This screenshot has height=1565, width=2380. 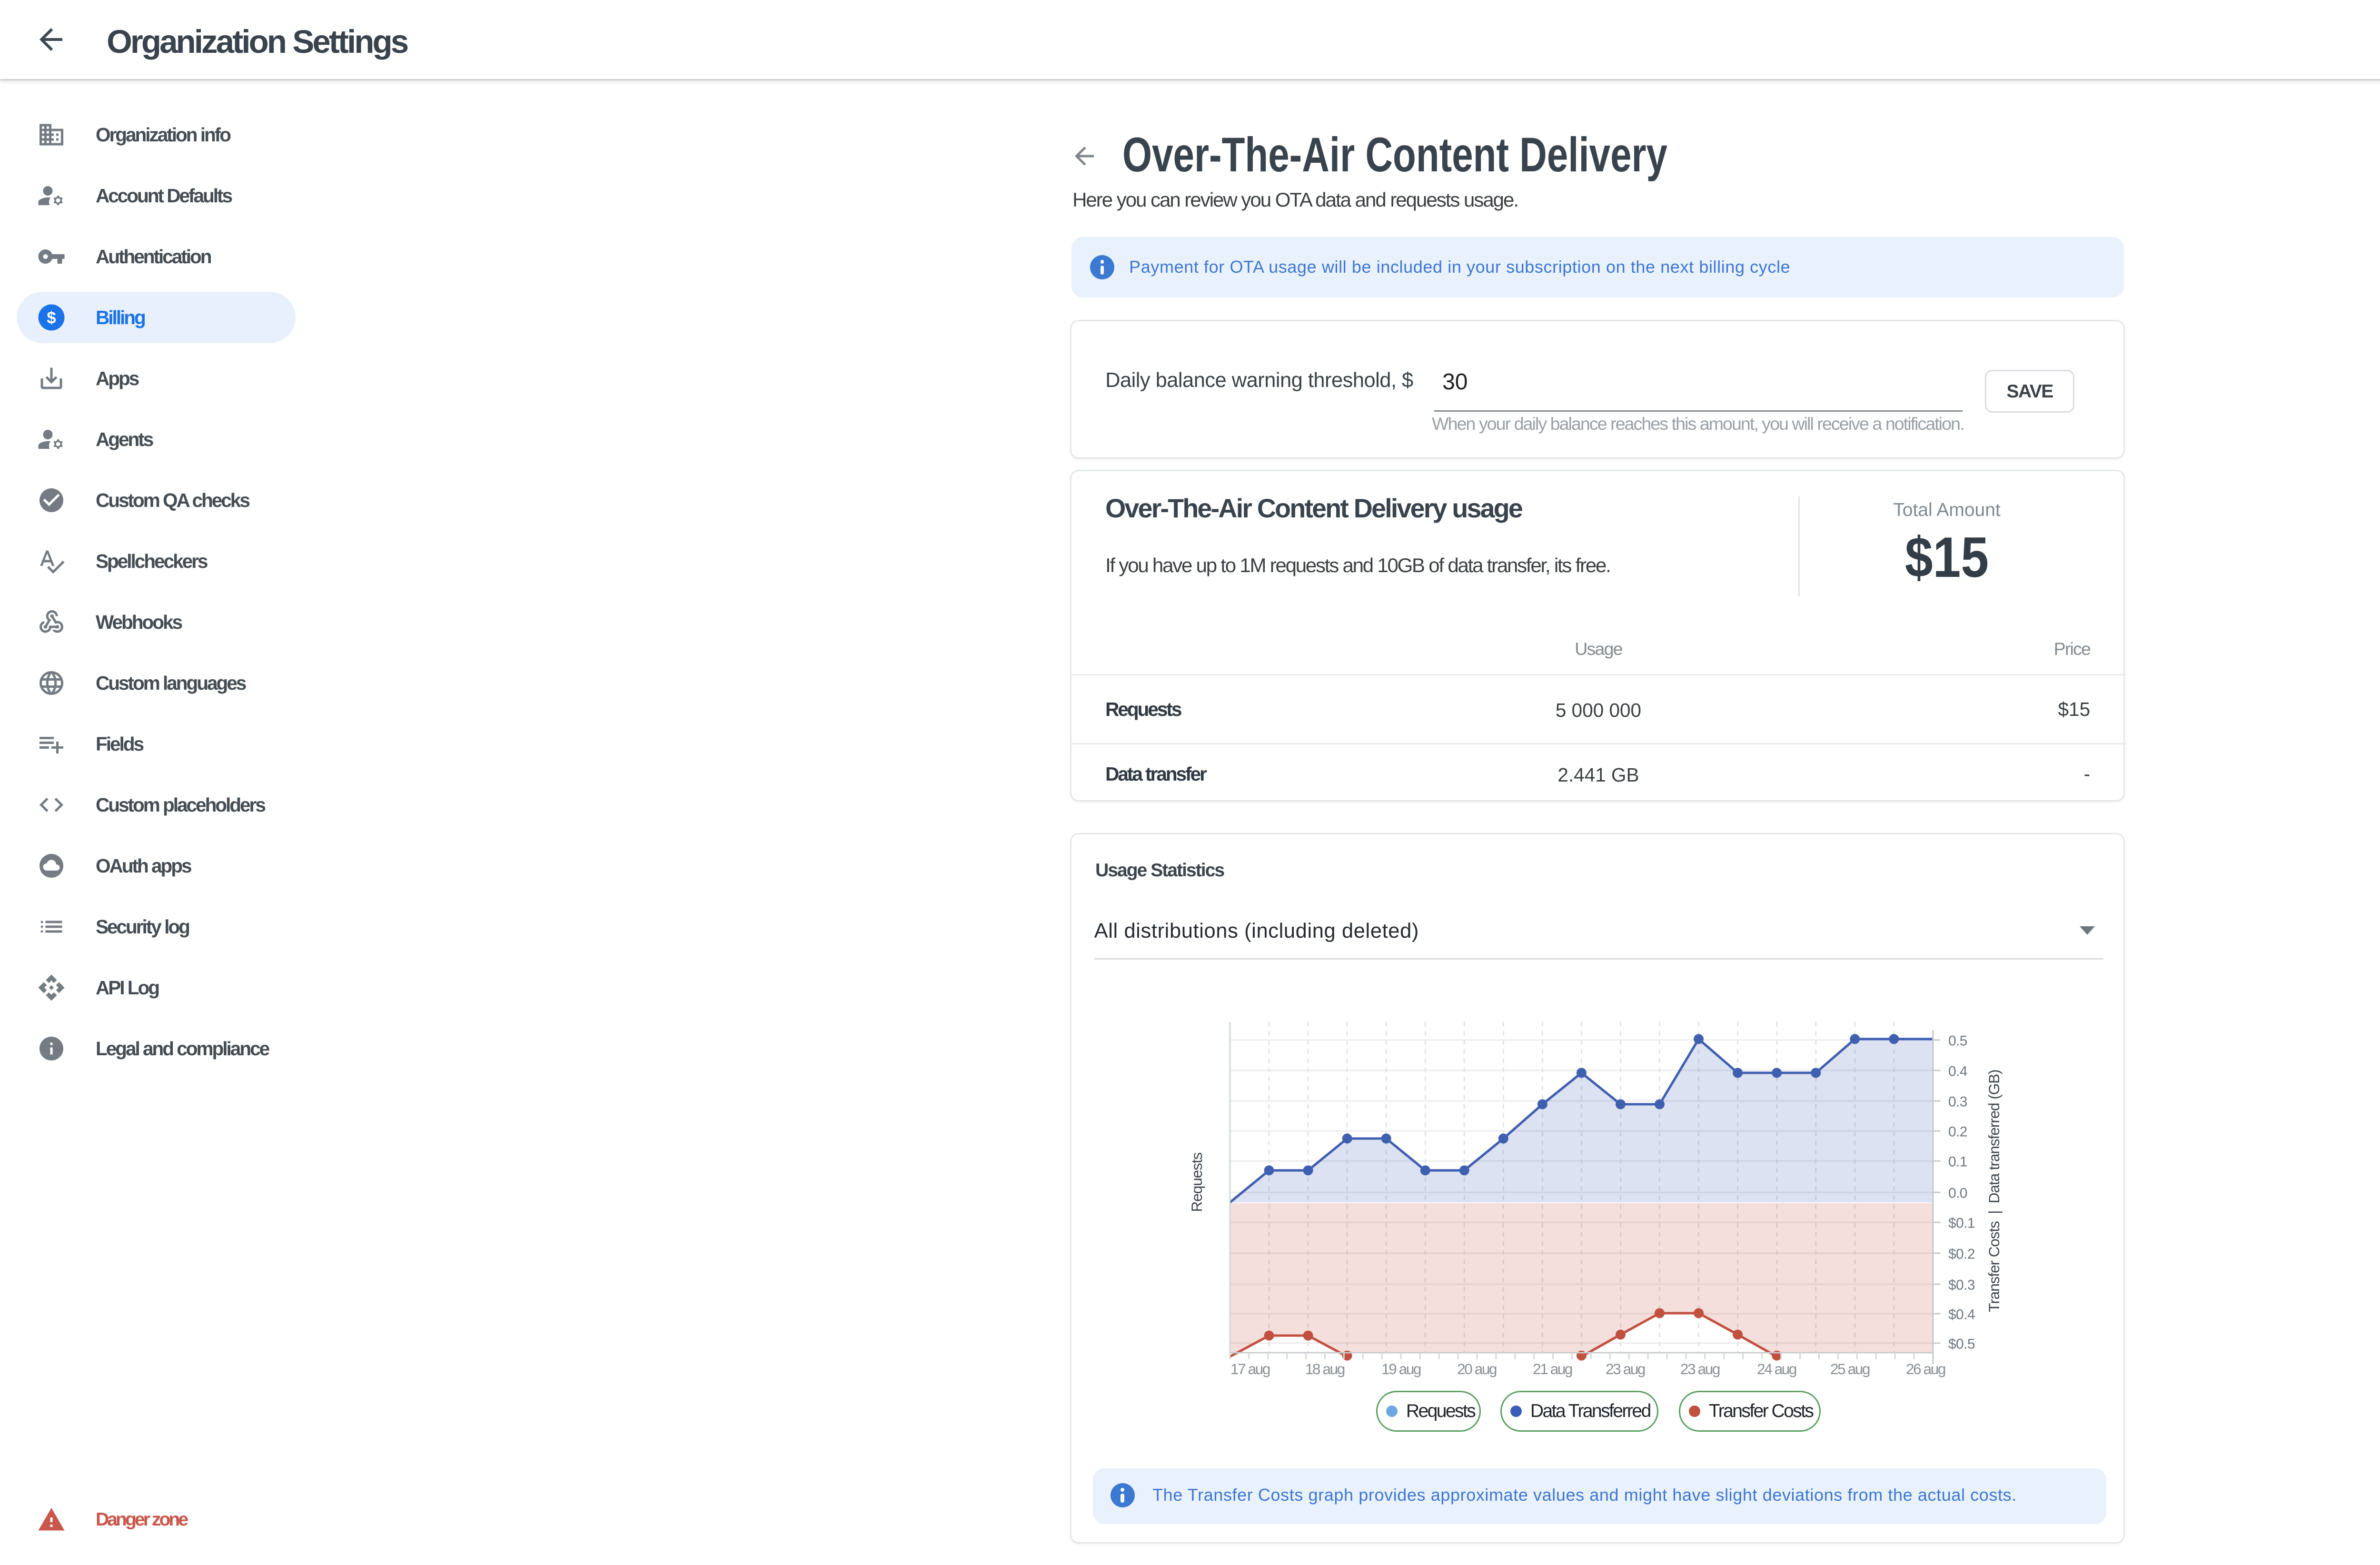 I want to click on svg-text: $0.2, so click(x=1961, y=1254).